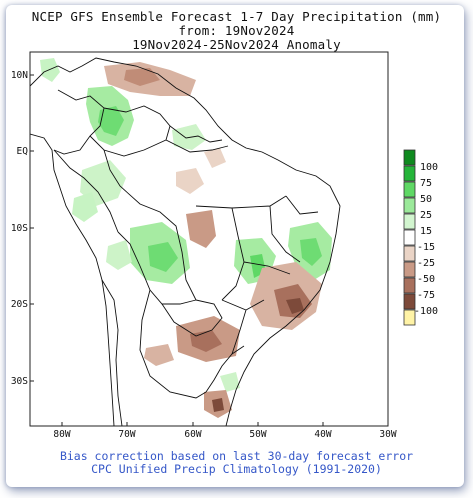  What do you see at coordinates (257, 434) in the screenshot?
I see `lon-label-50w: 50W` at bounding box center [257, 434].